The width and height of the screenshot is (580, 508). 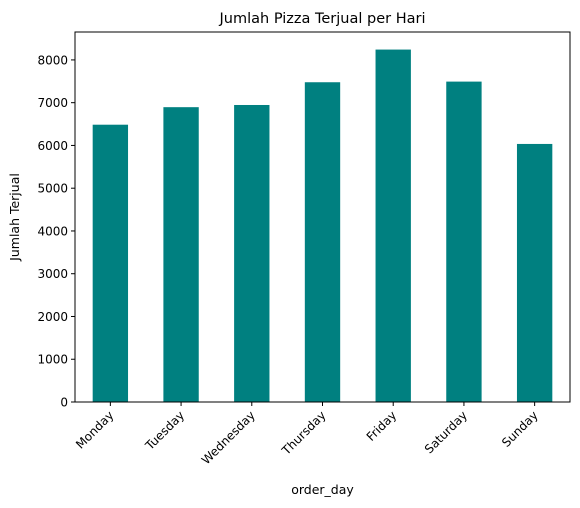 What do you see at coordinates (322, 242) in the screenshot?
I see `bar-thursday` at bounding box center [322, 242].